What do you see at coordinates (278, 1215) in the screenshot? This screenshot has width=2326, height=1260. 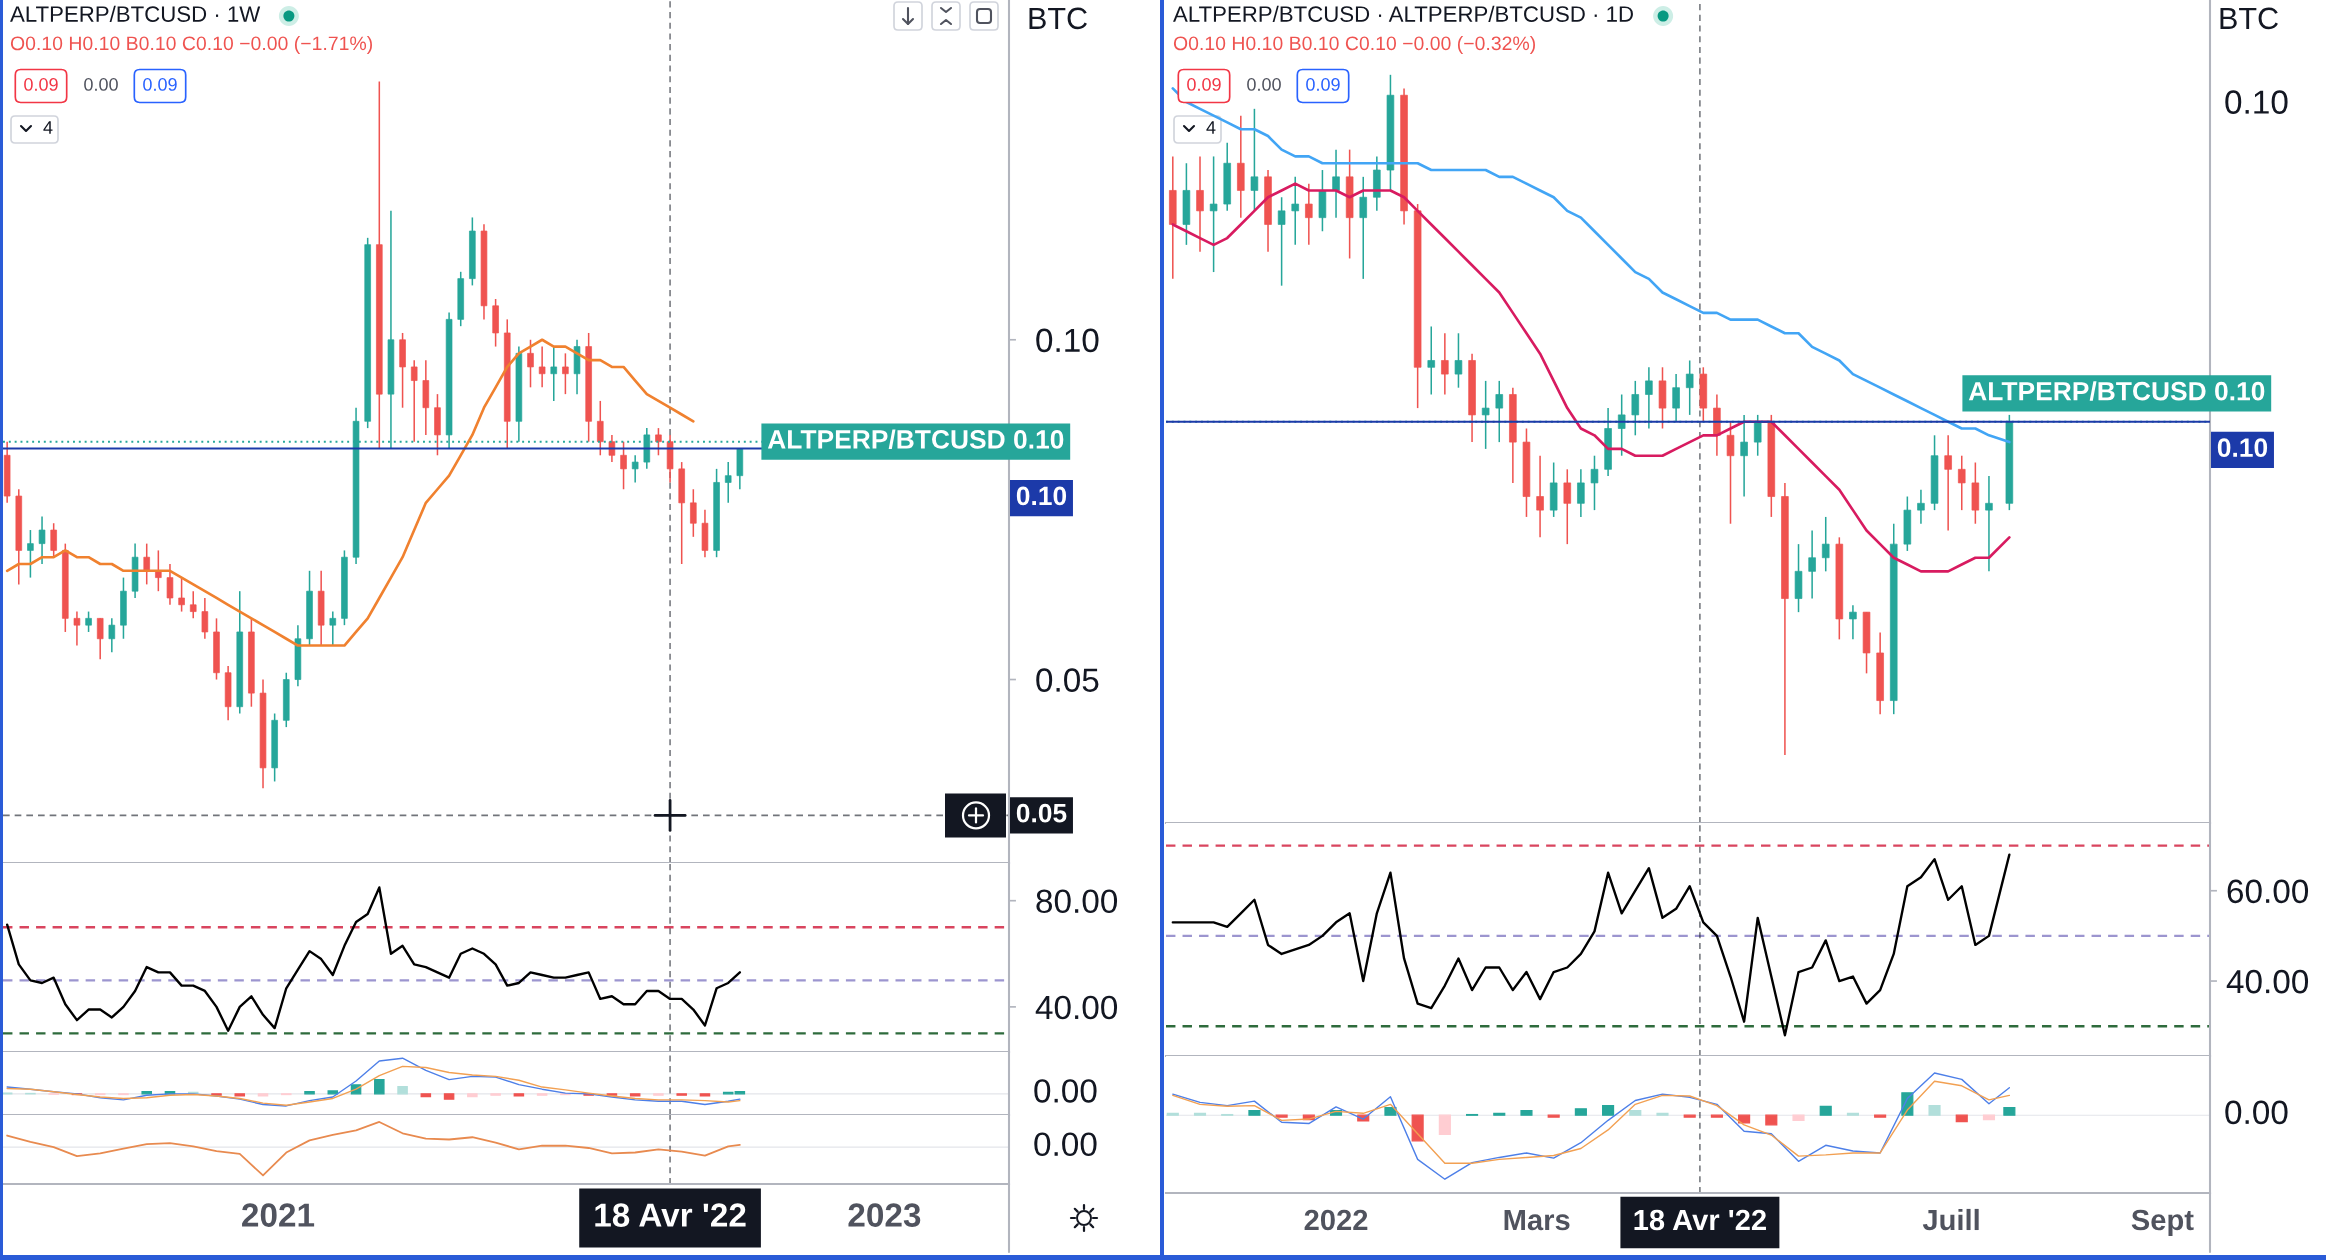 I see `x-tick-label: 2021` at bounding box center [278, 1215].